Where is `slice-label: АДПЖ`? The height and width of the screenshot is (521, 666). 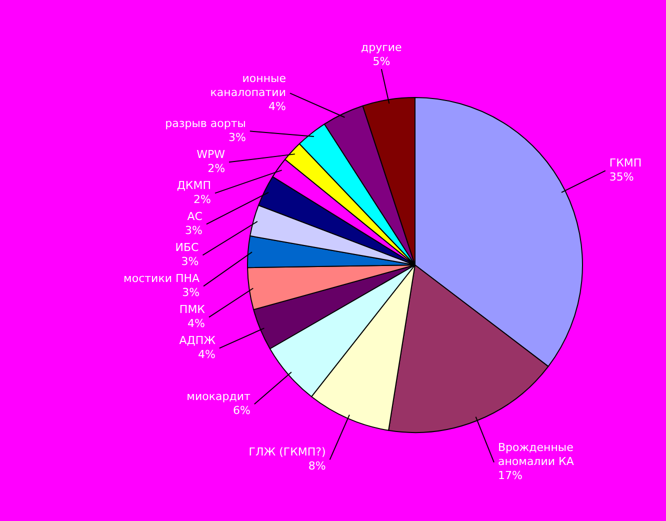 slice-label: АДПЖ is located at coordinates (197, 341).